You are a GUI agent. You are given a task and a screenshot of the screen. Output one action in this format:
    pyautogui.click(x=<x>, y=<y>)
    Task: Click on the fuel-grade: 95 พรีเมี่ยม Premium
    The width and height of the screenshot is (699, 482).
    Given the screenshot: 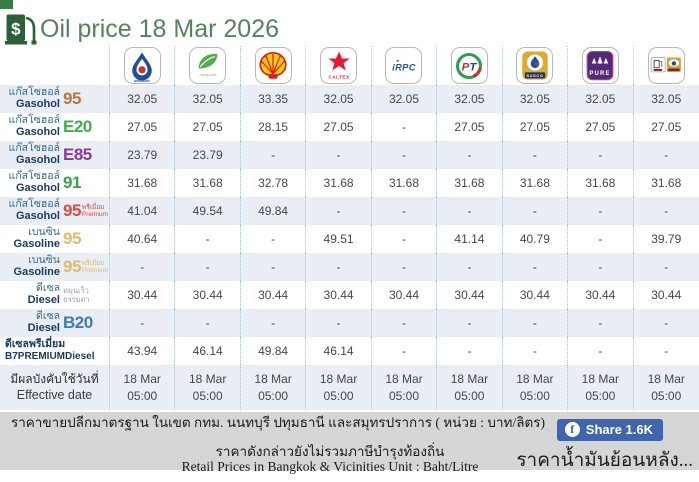 What is the action you would take?
    pyautogui.click(x=85, y=267)
    